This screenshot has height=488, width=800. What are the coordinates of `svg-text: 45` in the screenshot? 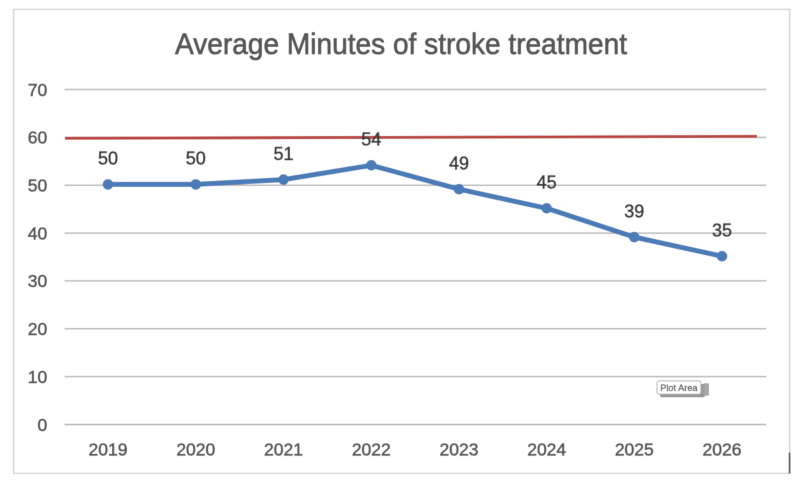 It's located at (547, 183).